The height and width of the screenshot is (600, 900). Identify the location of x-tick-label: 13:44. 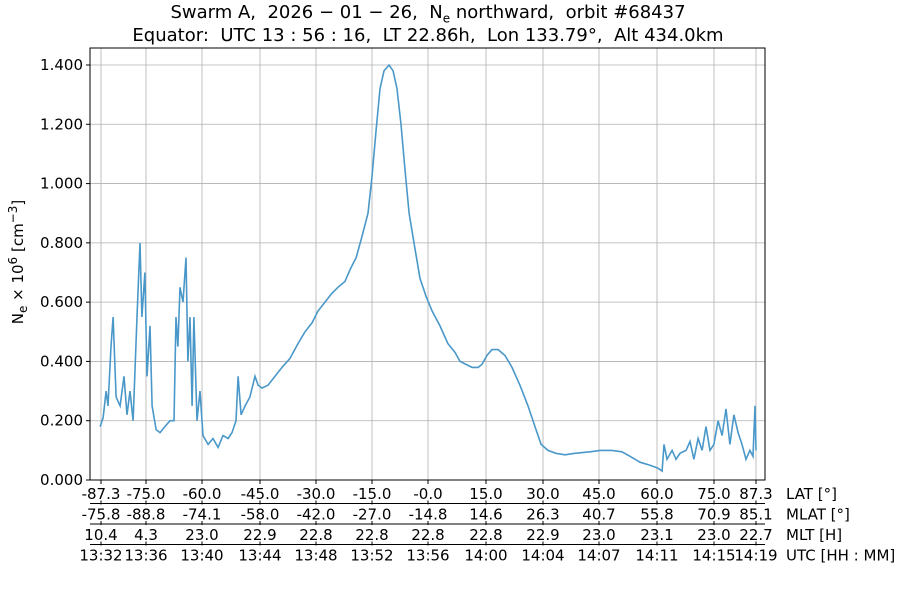
(259, 556).